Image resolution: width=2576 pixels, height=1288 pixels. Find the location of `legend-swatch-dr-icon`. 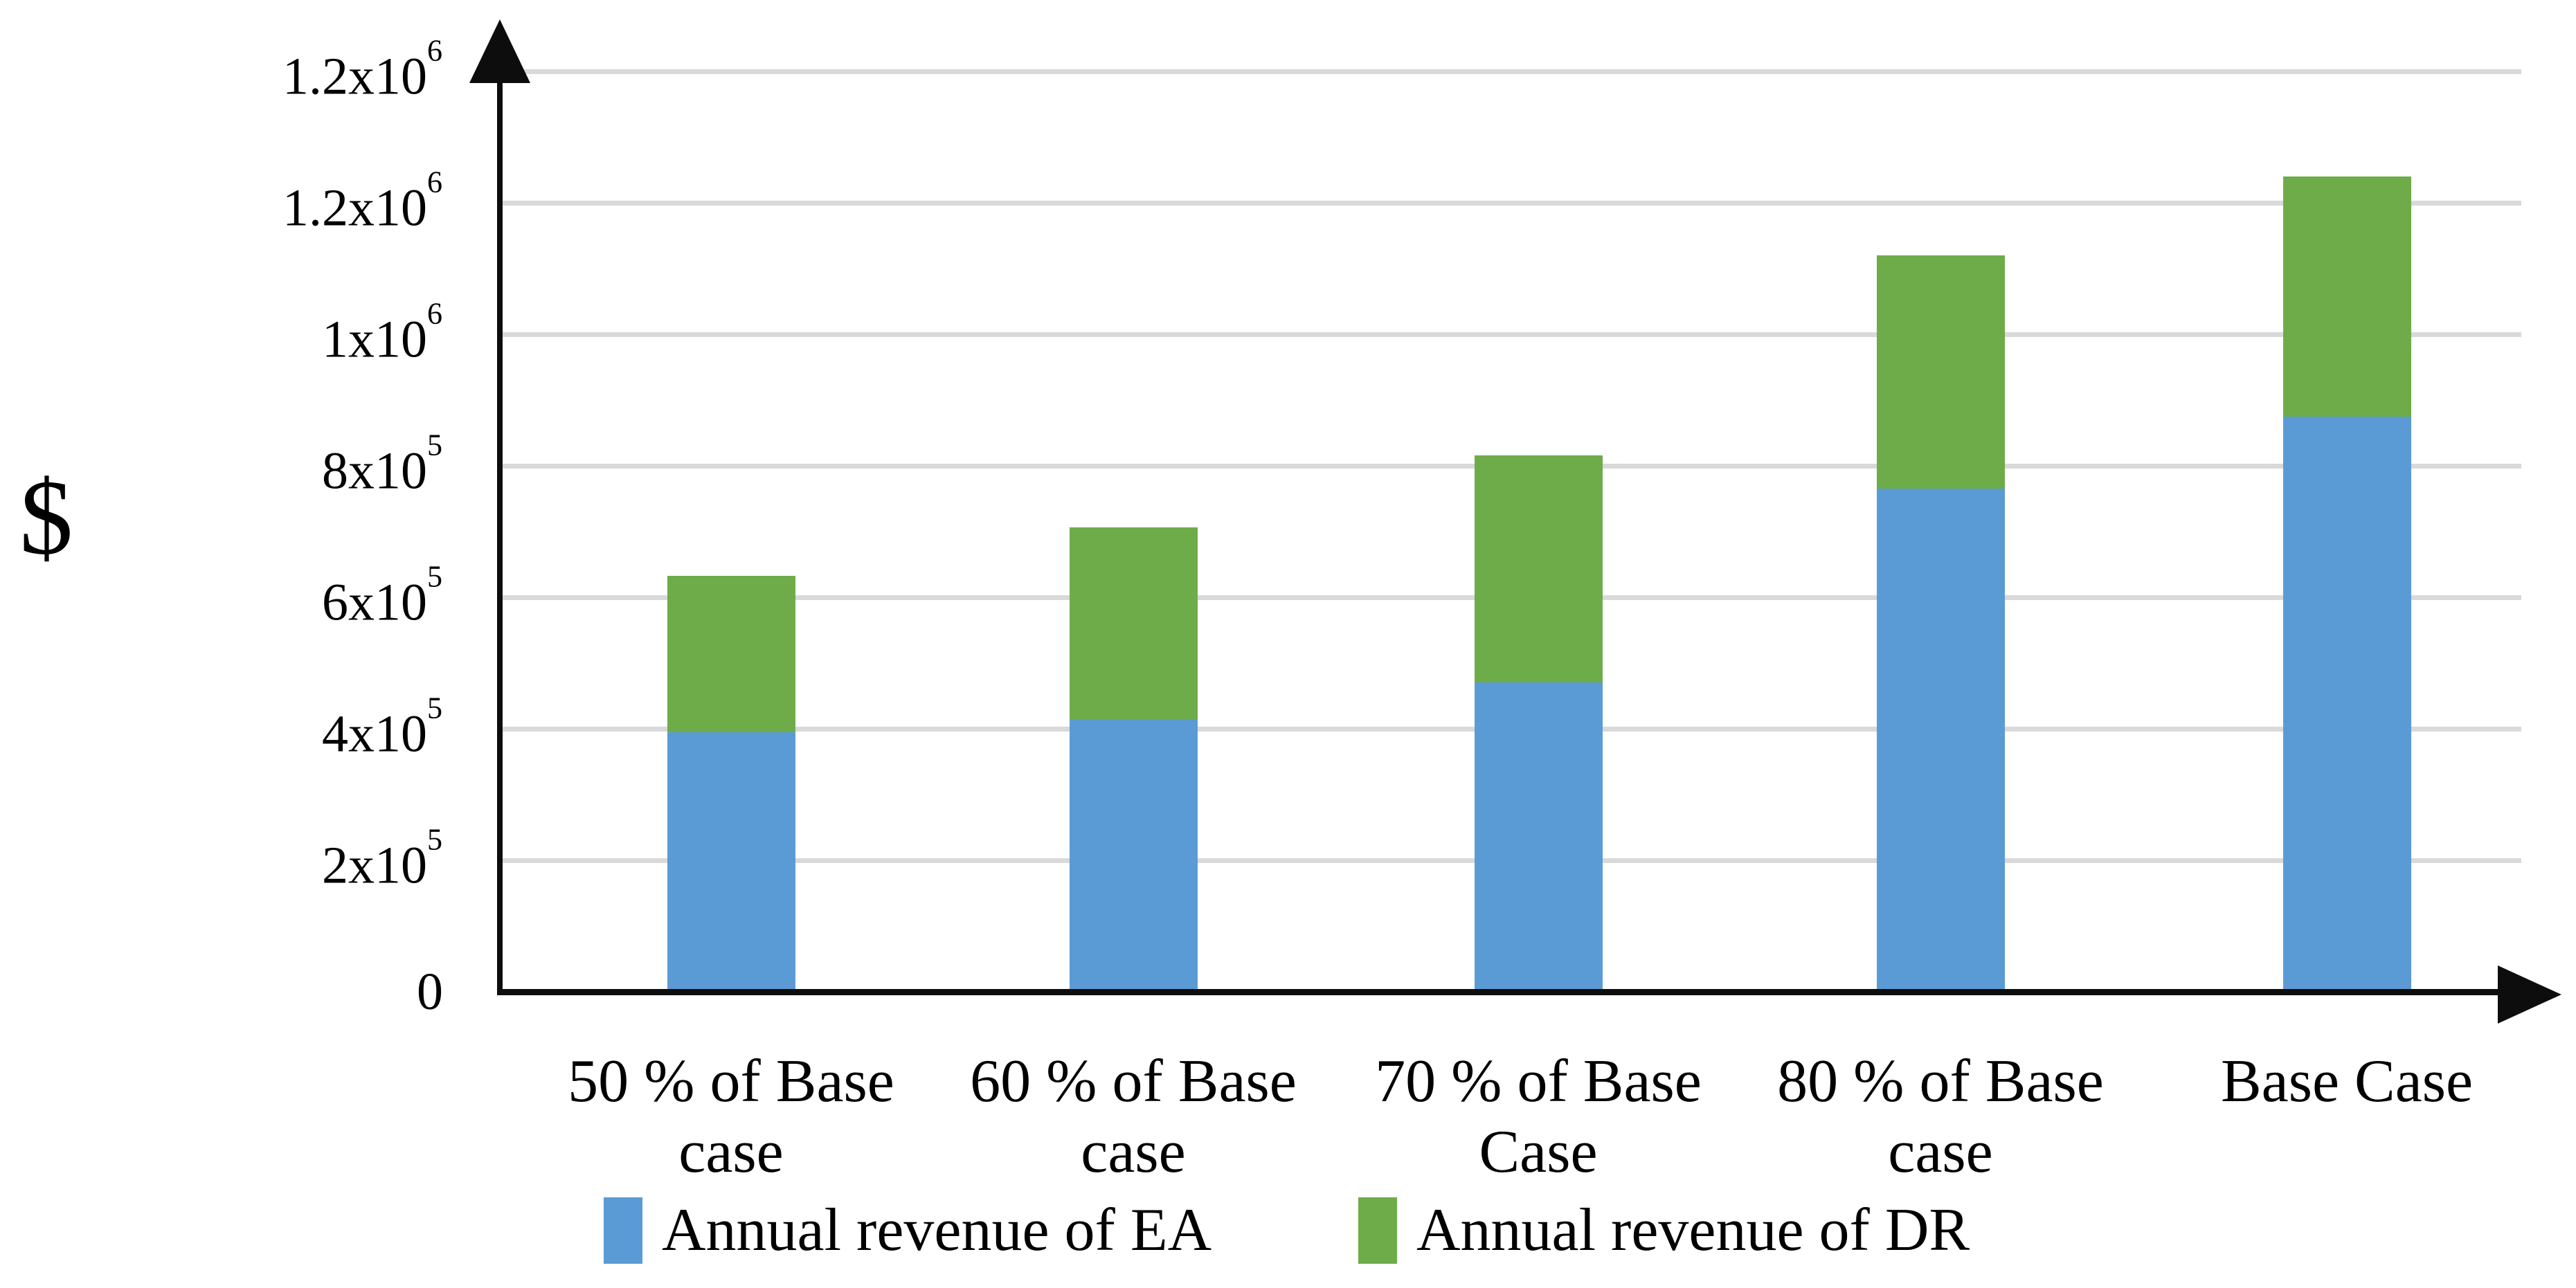

legend-swatch-dr-icon is located at coordinates (1377, 1230).